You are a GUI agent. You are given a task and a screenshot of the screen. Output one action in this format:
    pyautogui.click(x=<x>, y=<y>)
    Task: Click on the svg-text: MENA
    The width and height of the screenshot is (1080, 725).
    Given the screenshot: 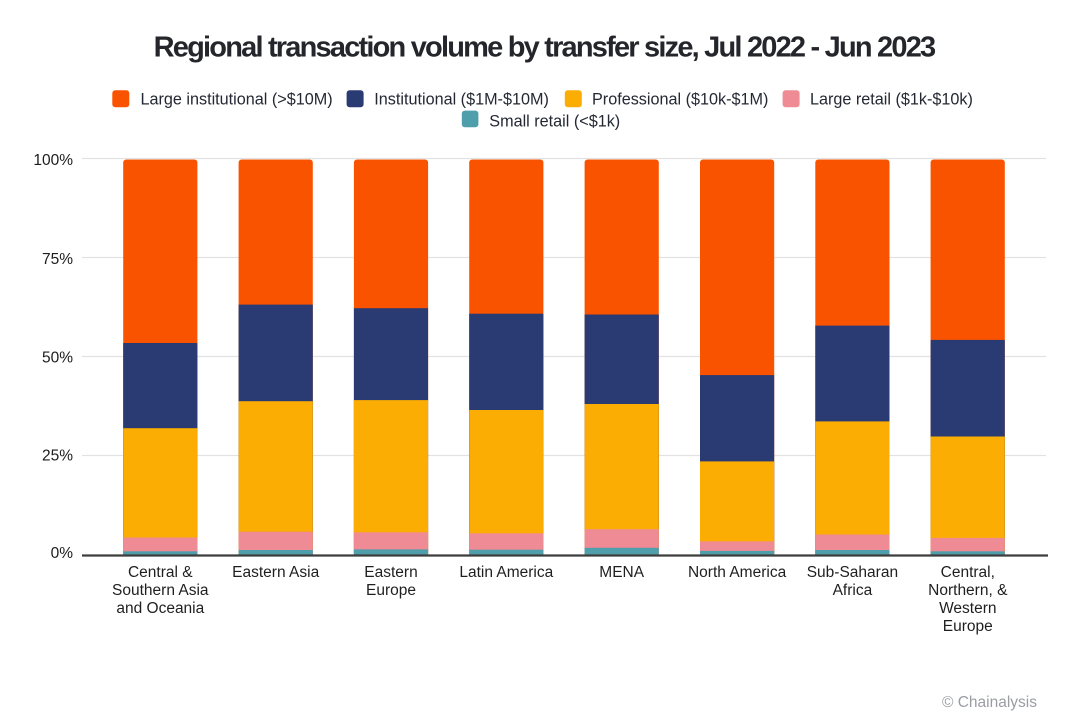 What is the action you would take?
    pyautogui.click(x=621, y=572)
    